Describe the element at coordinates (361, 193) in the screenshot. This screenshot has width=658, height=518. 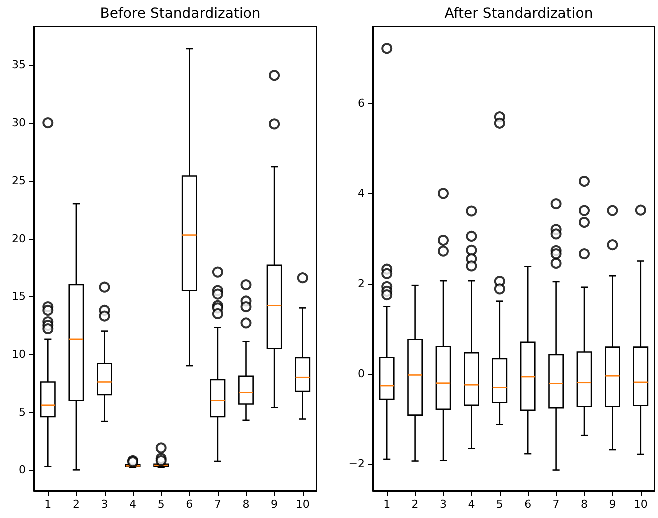
I see `y-tick-label: 4` at that location.